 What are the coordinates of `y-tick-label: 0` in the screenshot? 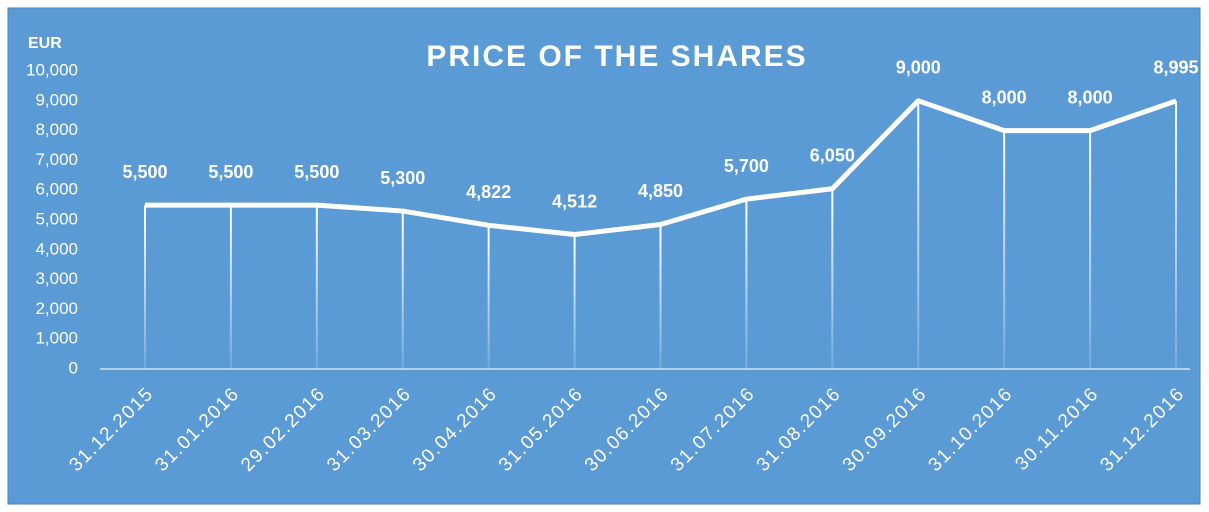 It's located at (73, 367).